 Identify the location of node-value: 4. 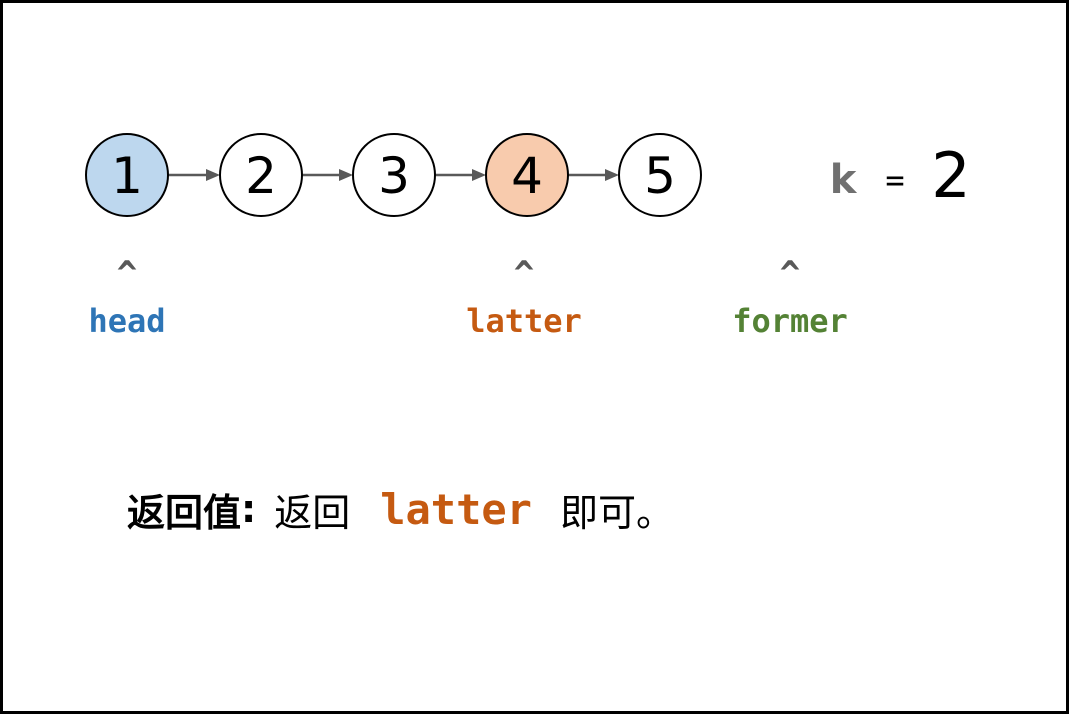
(527, 176).